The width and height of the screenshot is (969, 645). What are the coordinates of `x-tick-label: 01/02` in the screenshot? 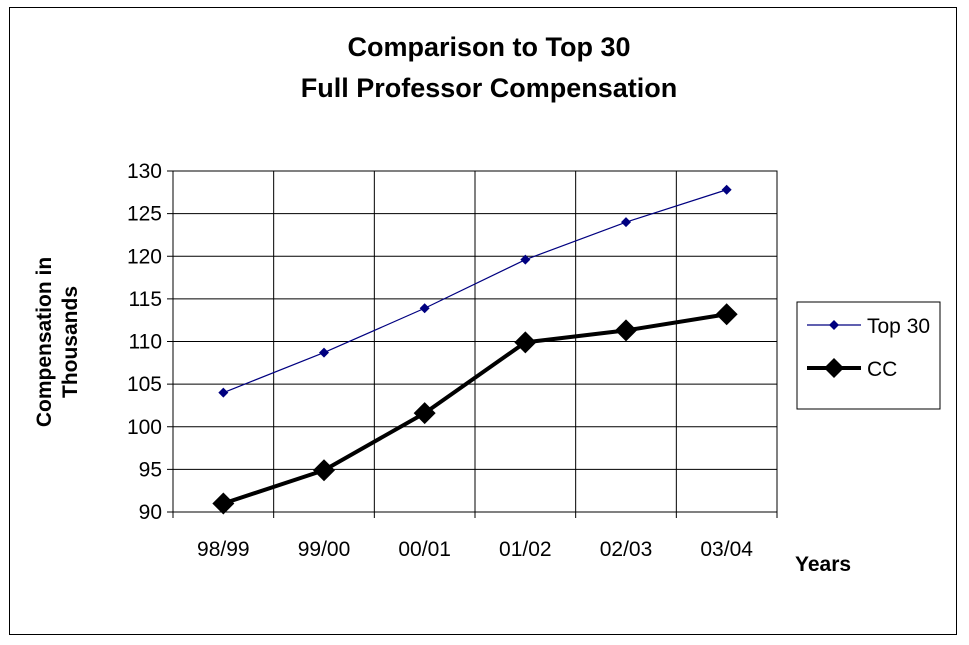 It's located at (525, 549).